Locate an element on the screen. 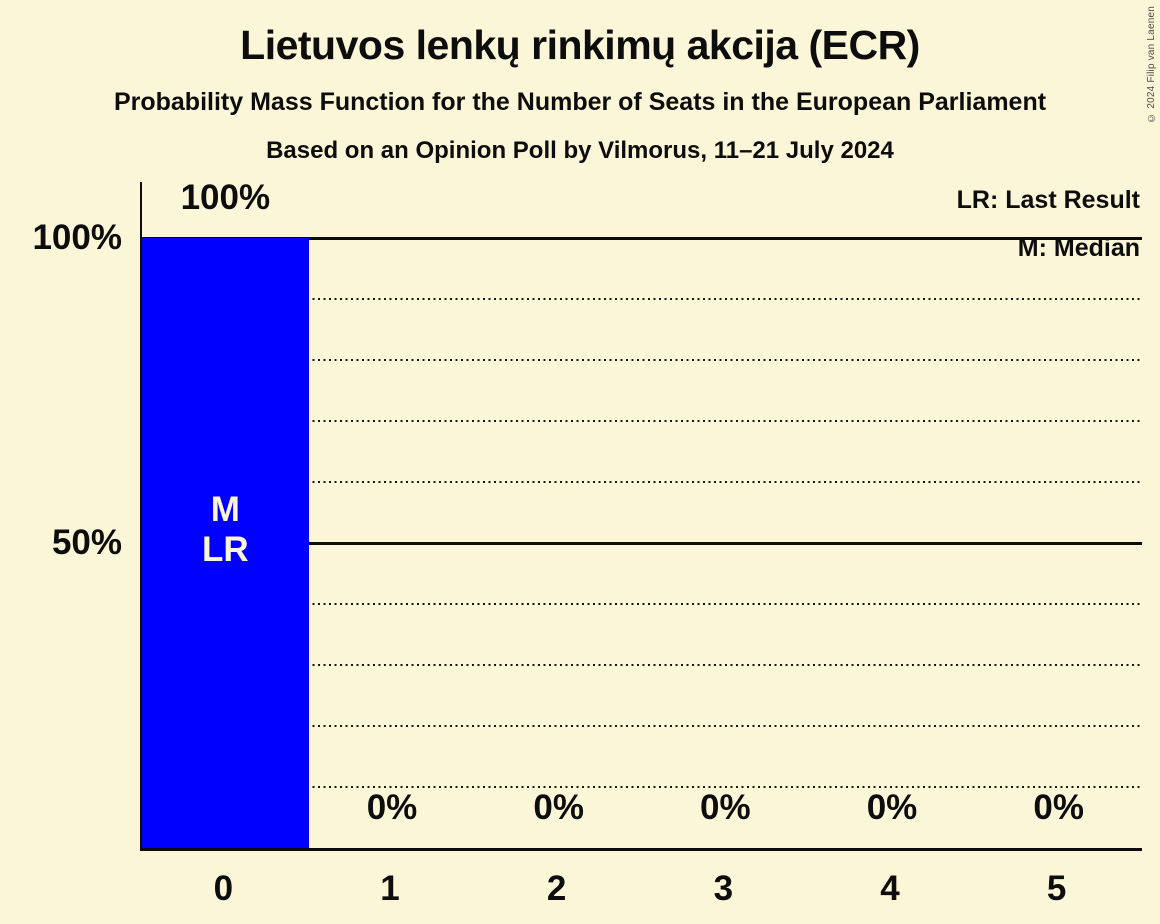 This screenshot has width=1160, height=924. gridline-dotted-40pct is located at coordinates (642, 604).